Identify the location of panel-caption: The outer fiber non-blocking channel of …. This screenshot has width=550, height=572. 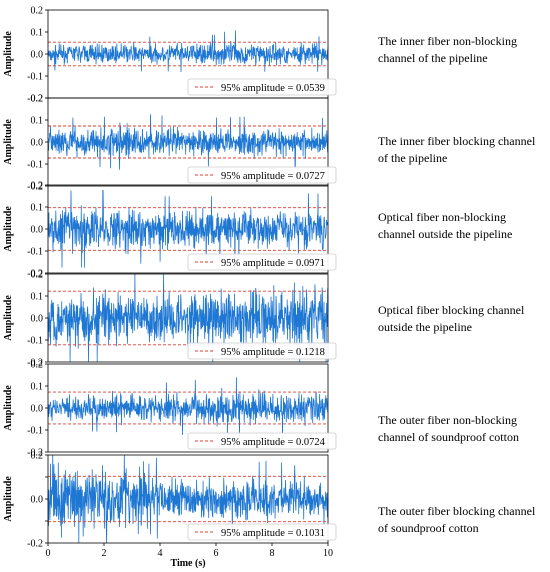
(448, 428).